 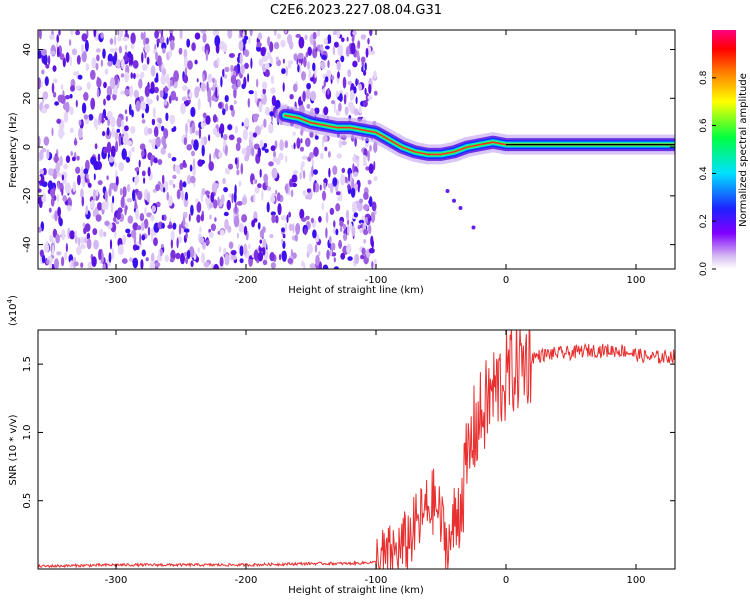 I want to click on snr-multiplier-prefix: (x10, so click(x=13, y=314).